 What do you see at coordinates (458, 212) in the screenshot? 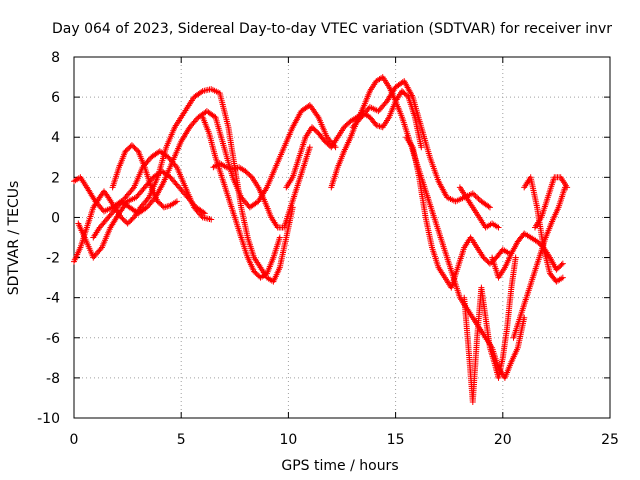
I see `series-arc11` at bounding box center [458, 212].